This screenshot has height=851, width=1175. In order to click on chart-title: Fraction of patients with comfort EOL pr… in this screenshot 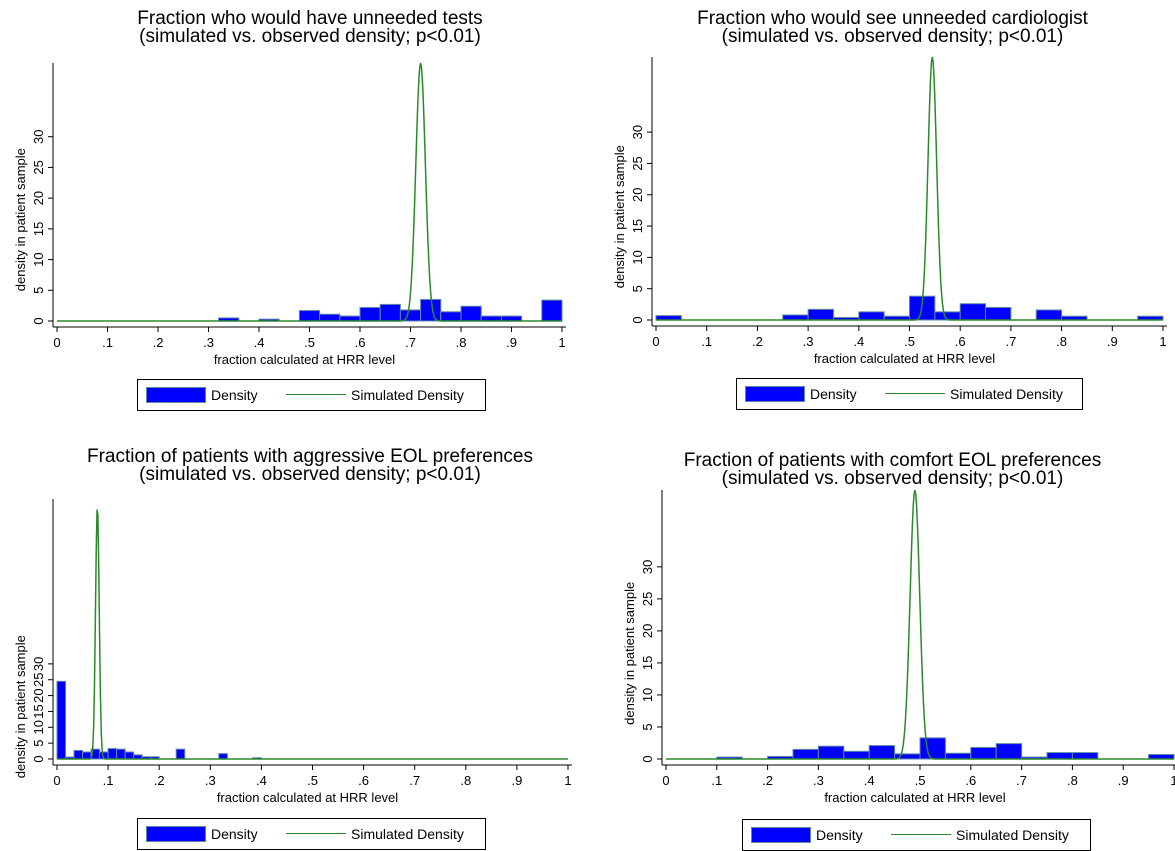, I will do `click(892, 469)`.